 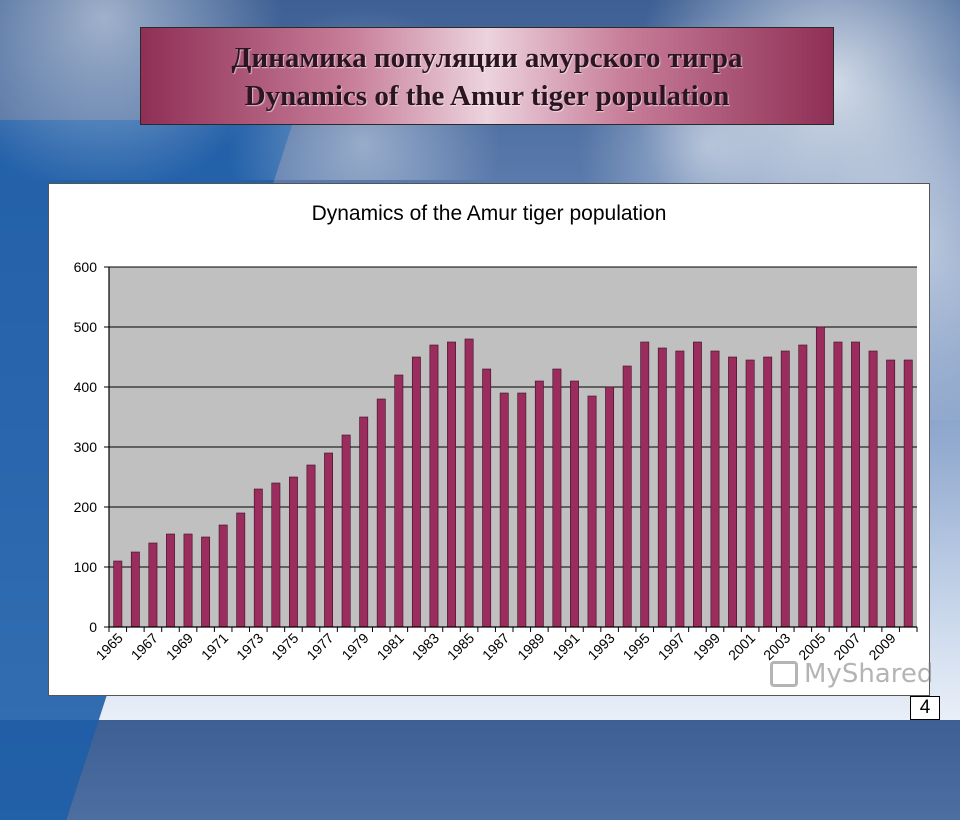 I want to click on x-tick-label: 1995, so click(x=636, y=646).